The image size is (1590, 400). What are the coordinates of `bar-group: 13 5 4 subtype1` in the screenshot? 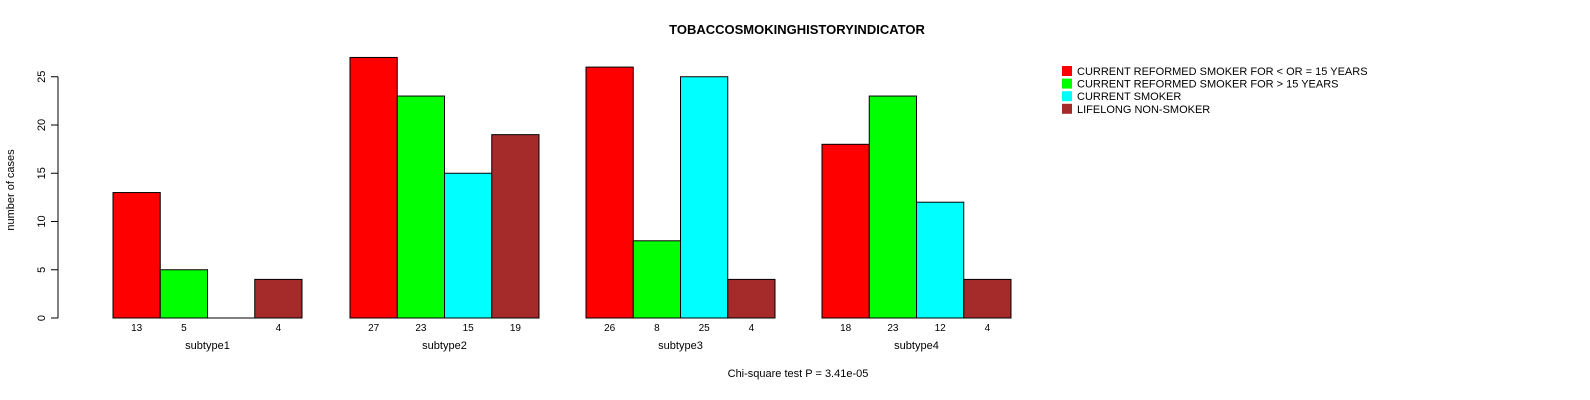 It's located at (207, 272).